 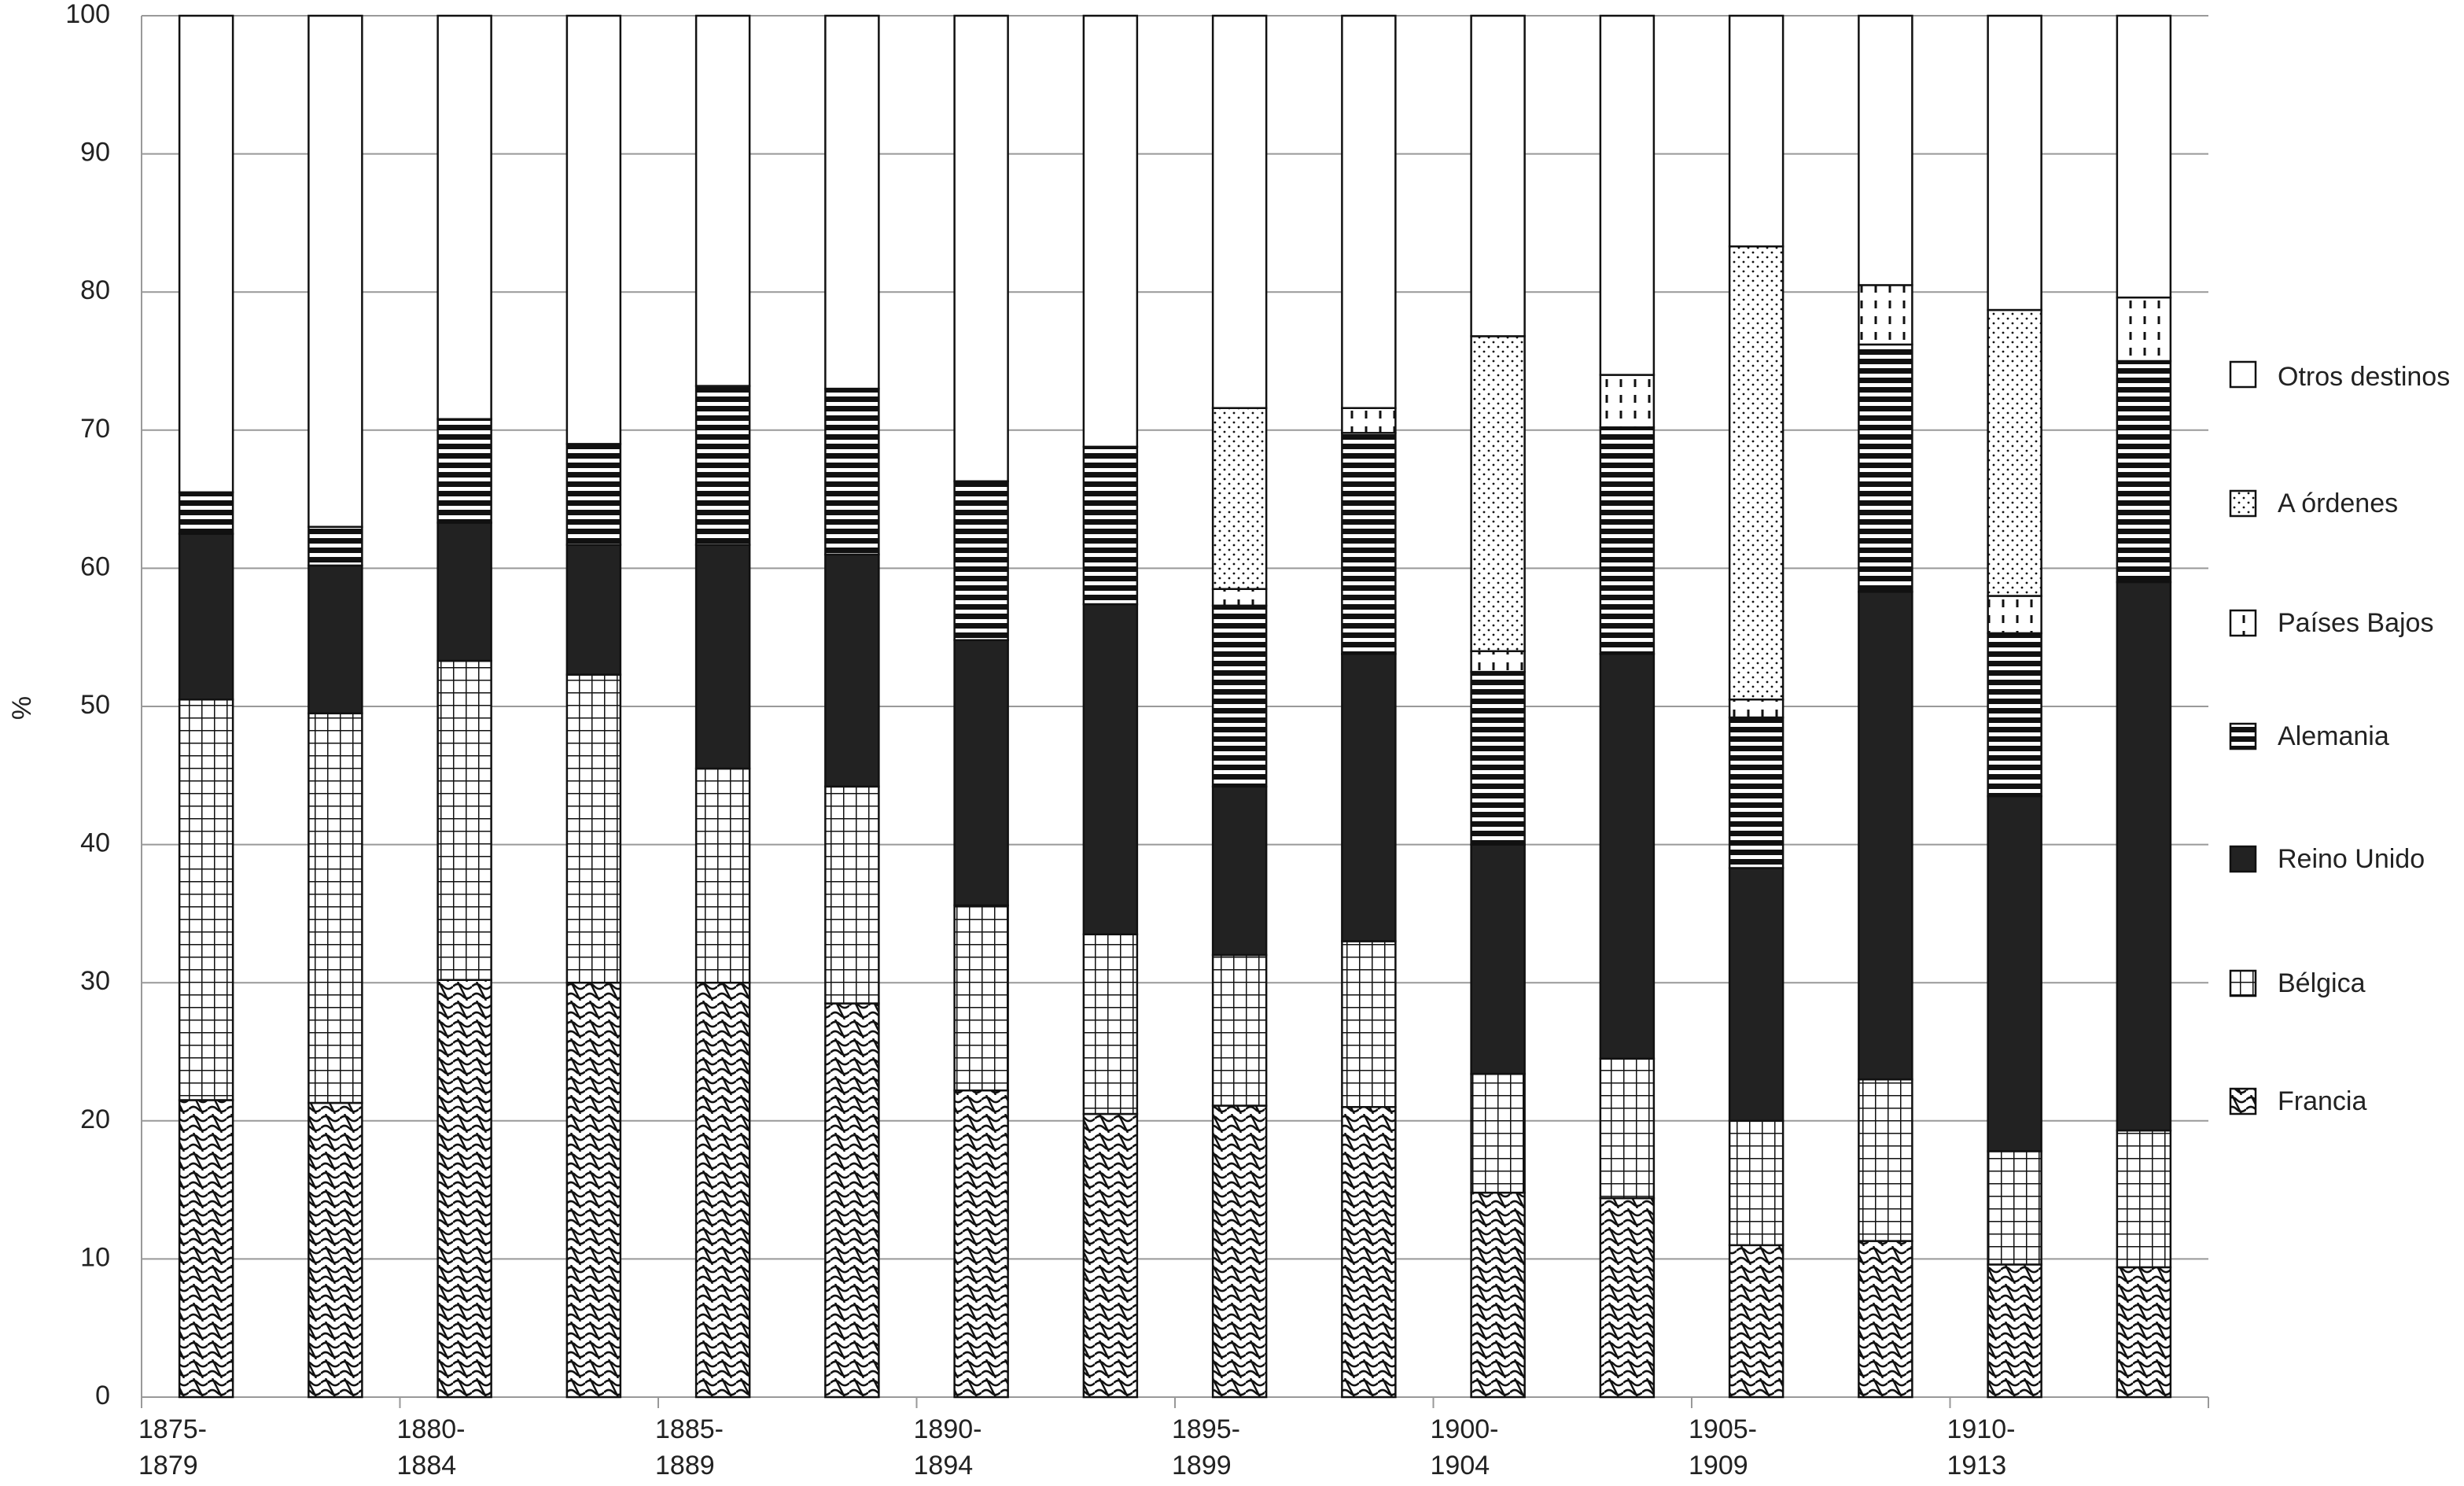 I want to click on x-tick-label: 1895- 1899, so click(x=1206, y=1447).